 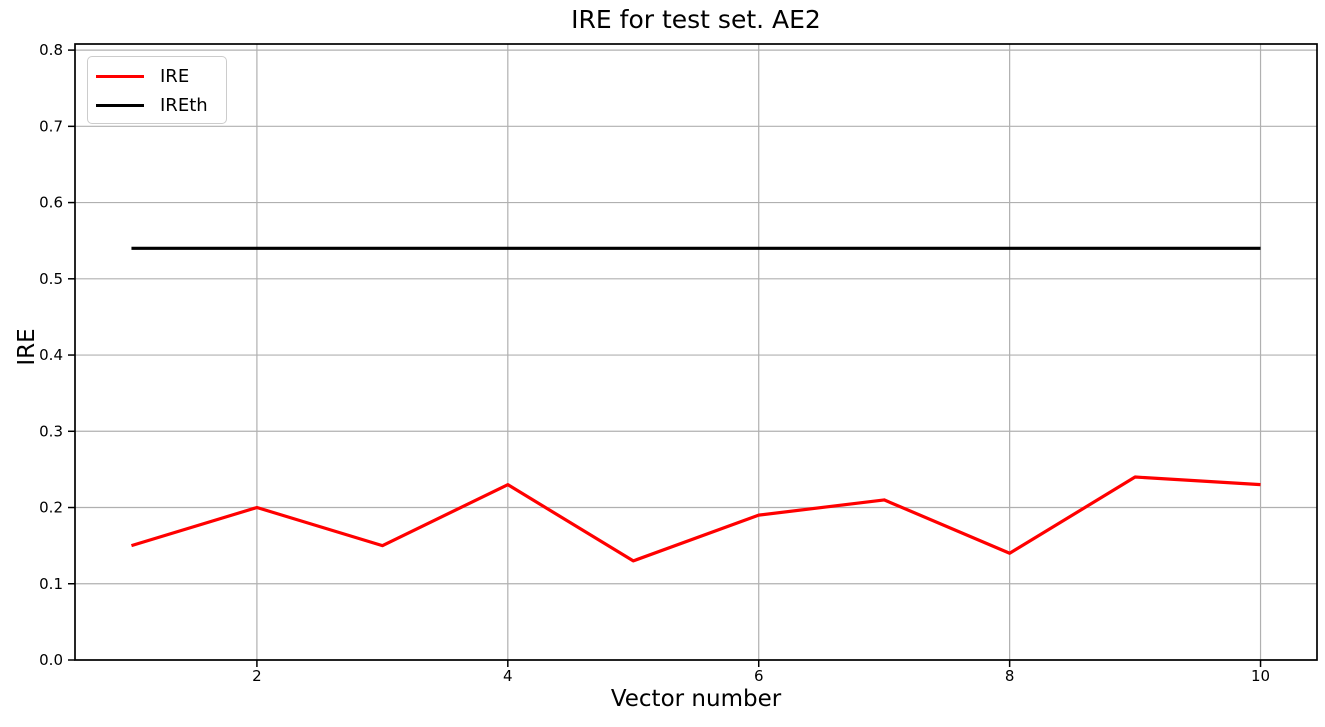 What do you see at coordinates (759, 676) in the screenshot?
I see `x-tick-label: 6` at bounding box center [759, 676].